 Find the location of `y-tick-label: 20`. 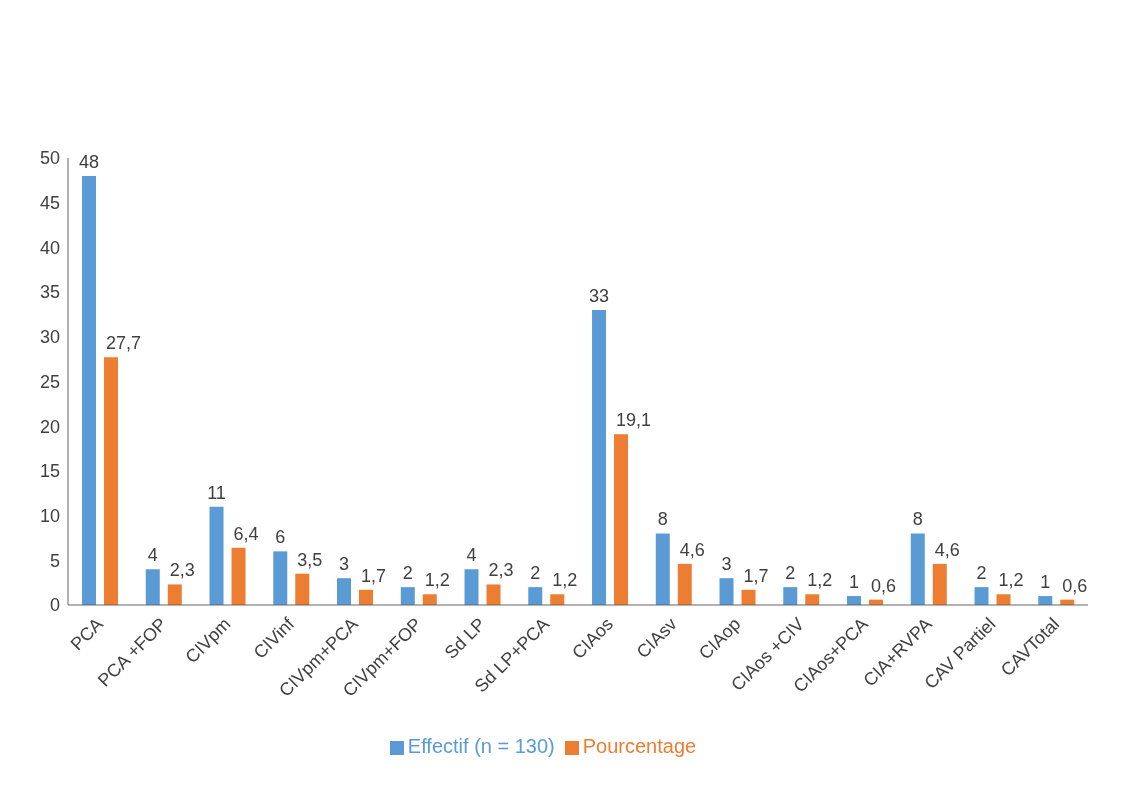

y-tick-label: 20 is located at coordinates (49, 426).